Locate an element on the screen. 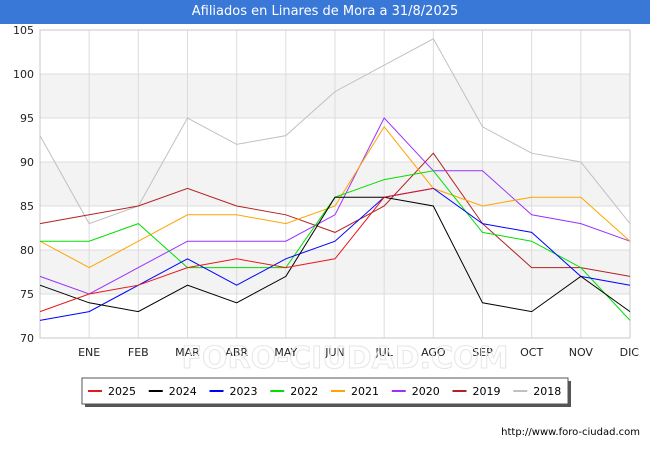 This screenshot has height=450, width=650. x-tick-label: JUL is located at coordinates (383, 352).